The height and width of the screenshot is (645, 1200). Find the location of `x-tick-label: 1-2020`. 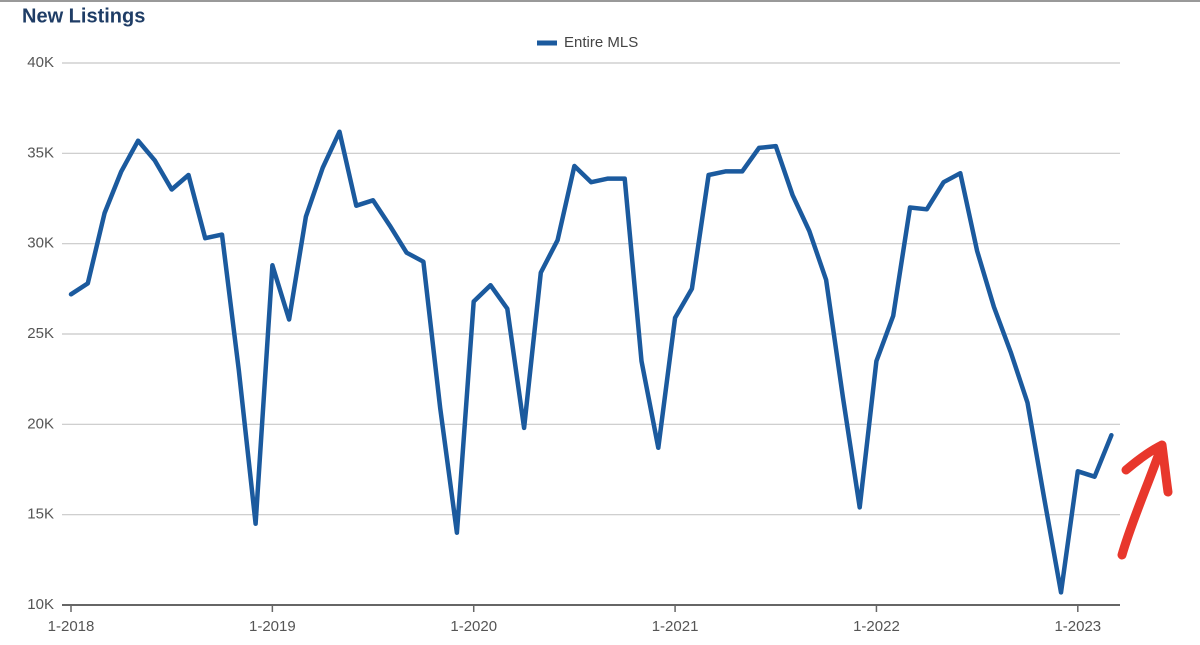

x-tick-label: 1-2020 is located at coordinates (473, 626).